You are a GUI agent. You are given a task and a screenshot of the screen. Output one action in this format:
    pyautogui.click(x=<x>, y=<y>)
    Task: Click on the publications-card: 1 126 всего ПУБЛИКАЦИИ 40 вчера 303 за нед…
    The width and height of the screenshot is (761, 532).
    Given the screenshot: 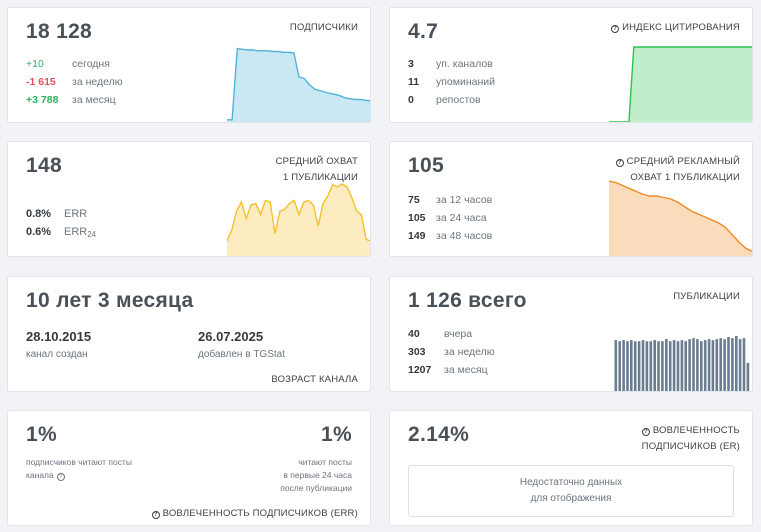 What is the action you would take?
    pyautogui.click(x=571, y=334)
    